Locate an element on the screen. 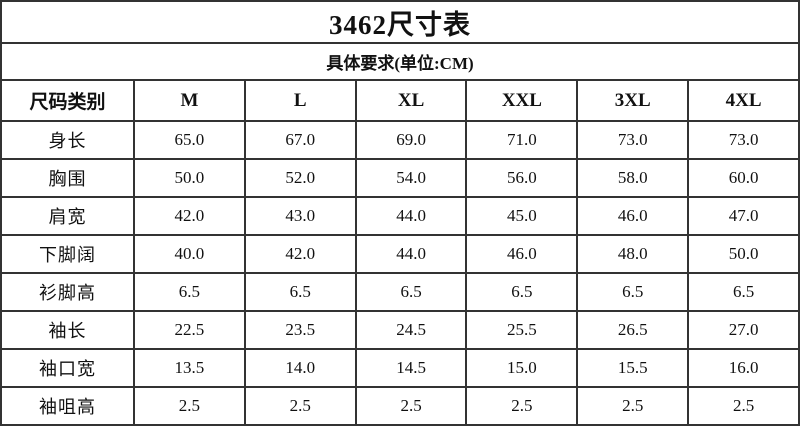  size-value: 47.0 is located at coordinates (743, 216).